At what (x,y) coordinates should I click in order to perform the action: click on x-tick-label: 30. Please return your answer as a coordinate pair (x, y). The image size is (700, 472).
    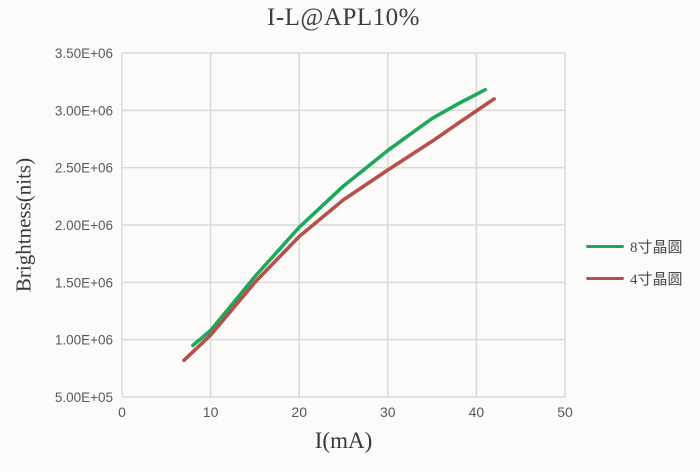
    Looking at the image, I should click on (388, 412).